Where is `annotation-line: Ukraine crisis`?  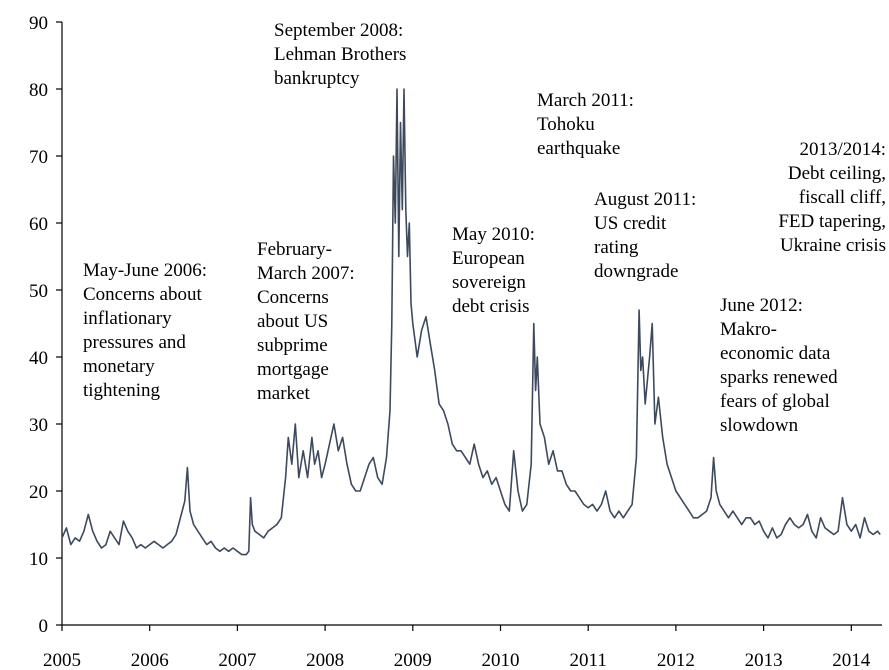
annotation-line: Ukraine crisis is located at coordinates (833, 245).